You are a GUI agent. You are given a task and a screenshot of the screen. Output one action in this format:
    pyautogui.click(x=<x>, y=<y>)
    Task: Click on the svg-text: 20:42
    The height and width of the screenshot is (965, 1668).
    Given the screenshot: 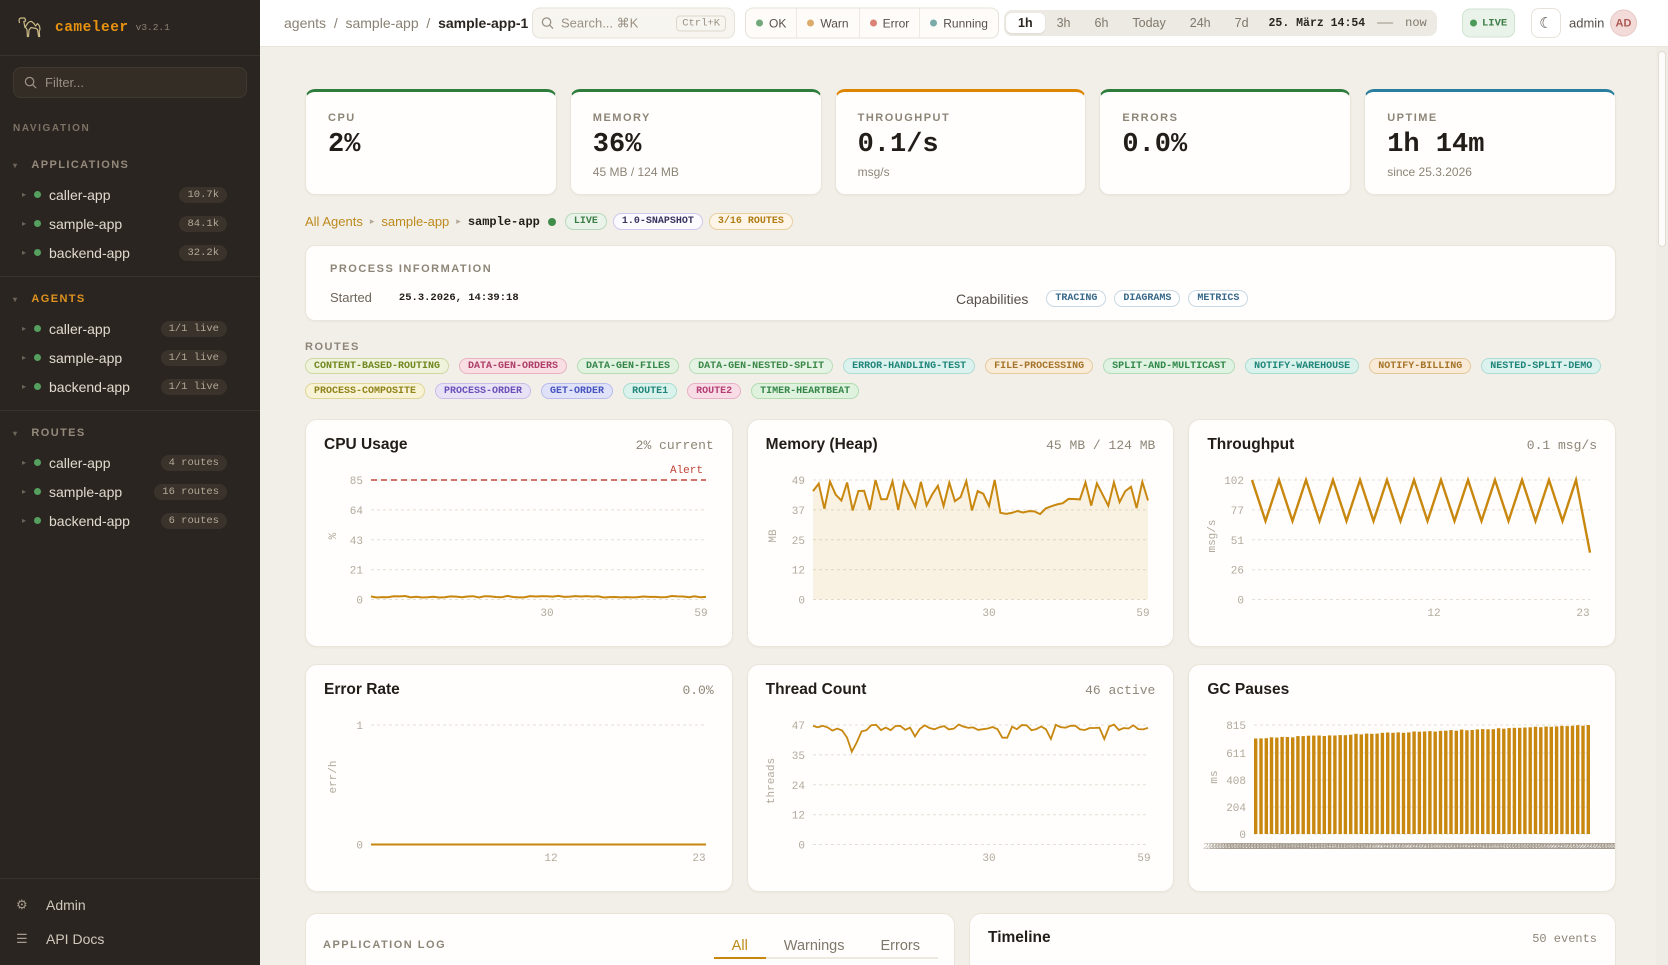 What is the action you would take?
    pyautogui.click(x=1281, y=846)
    